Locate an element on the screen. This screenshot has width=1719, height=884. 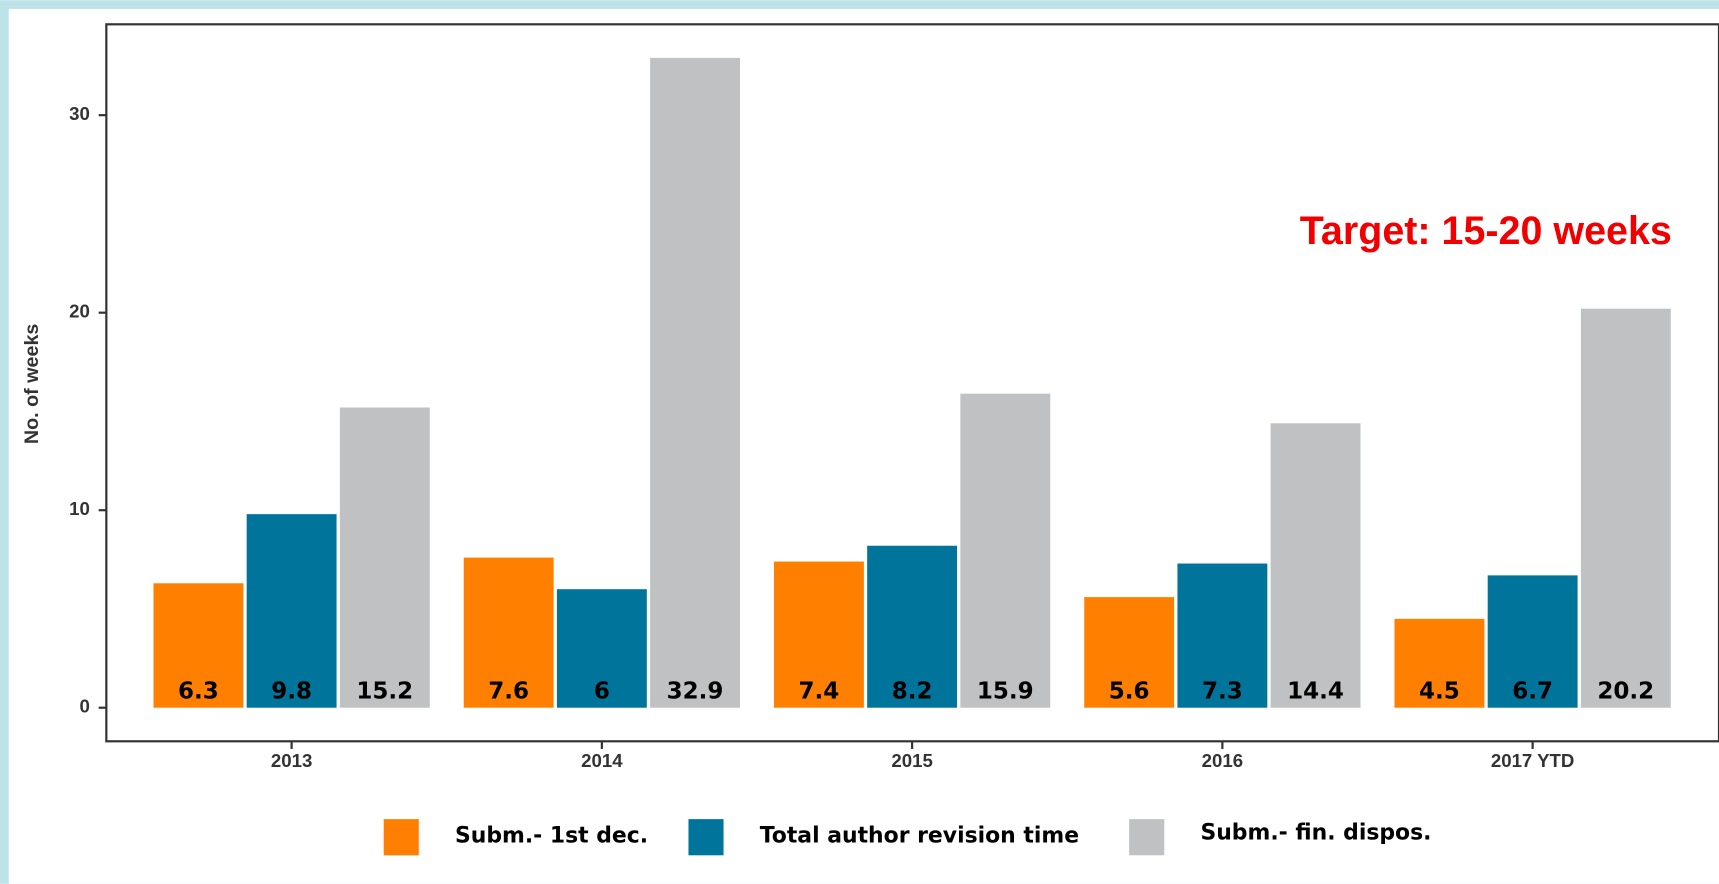
legend-label: Total author revision time is located at coordinates (919, 836).